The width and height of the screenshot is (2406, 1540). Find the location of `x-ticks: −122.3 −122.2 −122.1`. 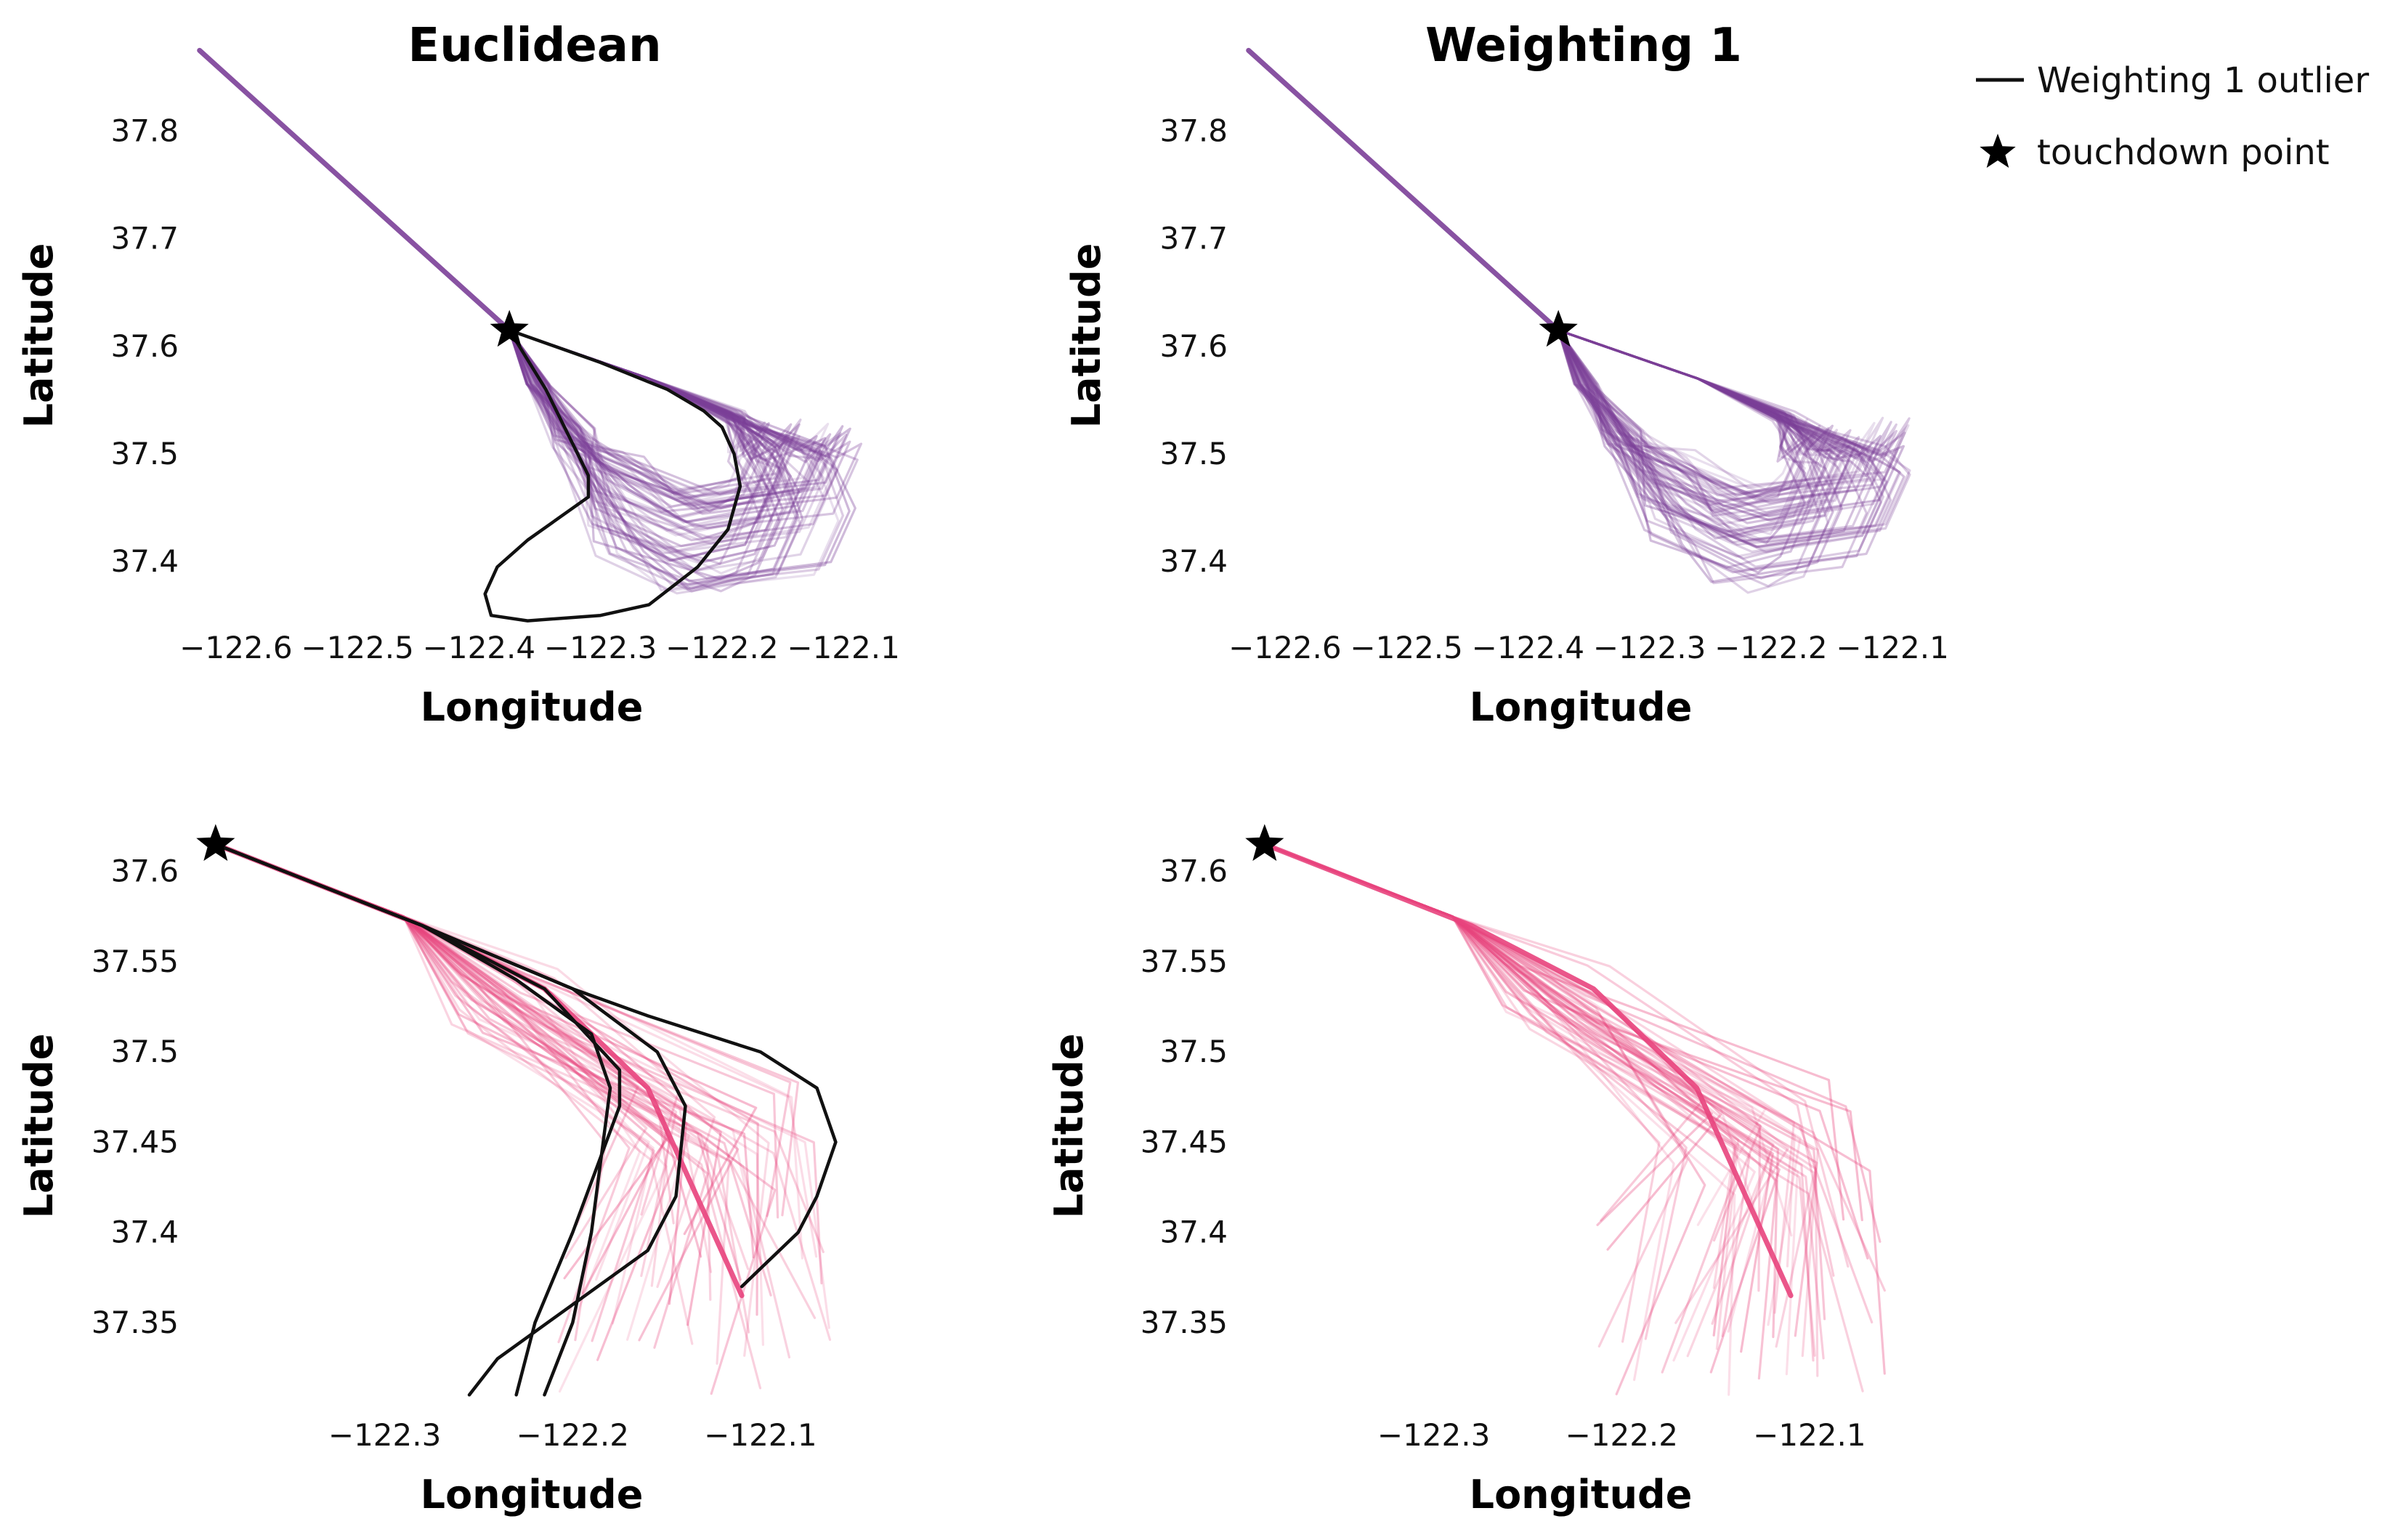

x-ticks: −122.3 −122.2 −122.1 is located at coordinates (1621, 1435).